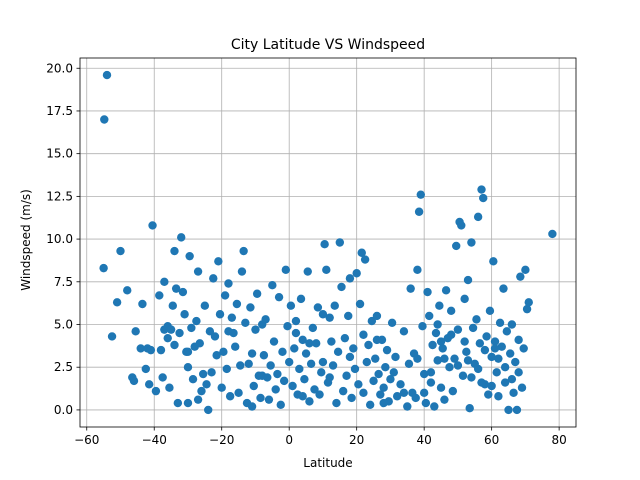 Image resolution: width=640 pixels, height=480 pixels. Describe the element at coordinates (59, 68) in the screenshot. I see `y-tick-label: 20.0` at that location.